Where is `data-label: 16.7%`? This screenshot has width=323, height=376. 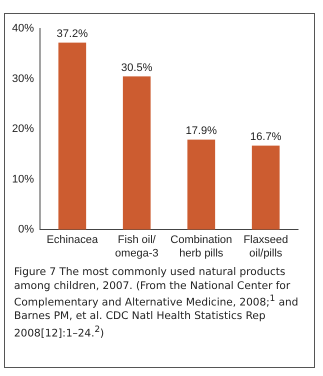
data-label: 16.7% is located at coordinates (266, 137).